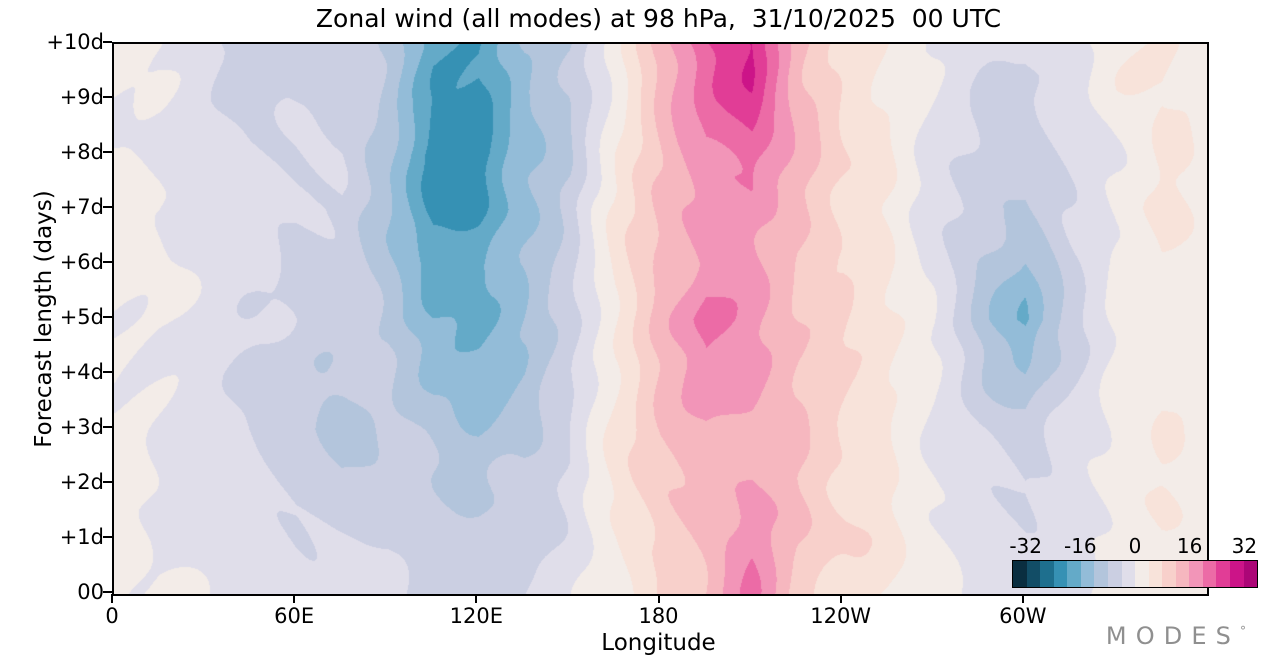  What do you see at coordinates (81, 152) in the screenshot?
I see `y-tick-label: +8d` at bounding box center [81, 152].